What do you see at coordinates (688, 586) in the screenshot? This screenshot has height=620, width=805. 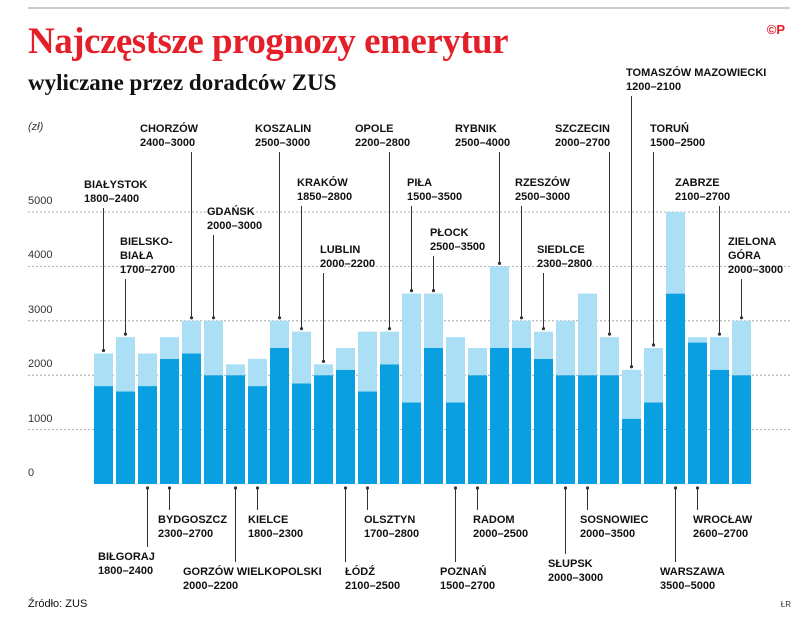 I see `range-label: 3500–5000` at bounding box center [688, 586].